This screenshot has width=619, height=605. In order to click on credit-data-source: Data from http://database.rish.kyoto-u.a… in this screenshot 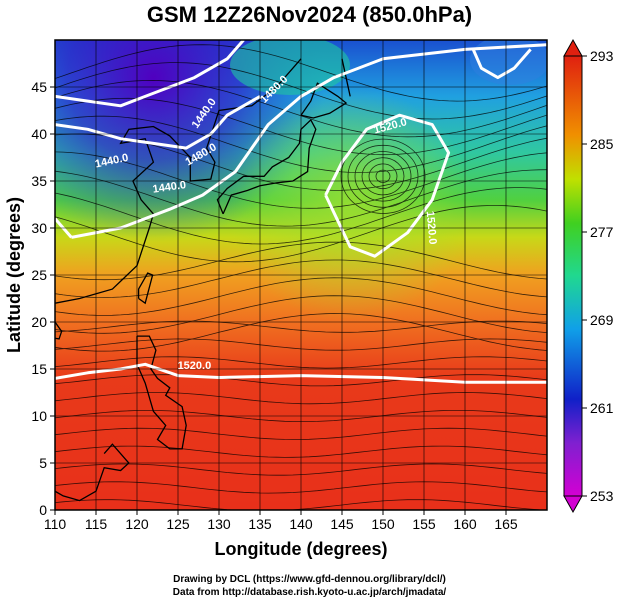, I will do `click(309, 592)`.